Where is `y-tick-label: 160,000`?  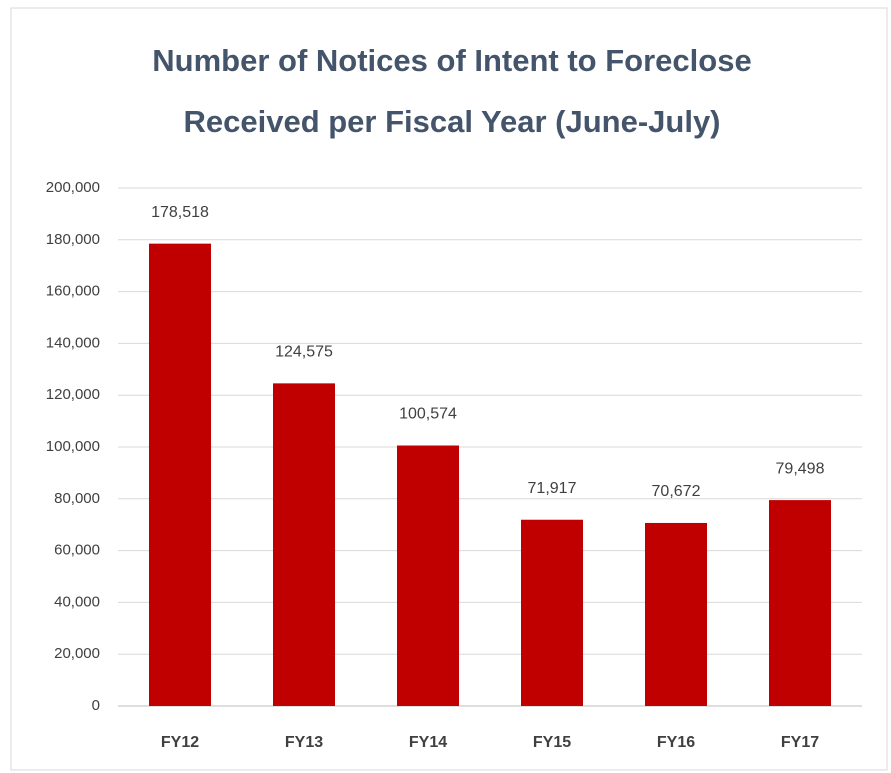
y-tick-label: 160,000 is located at coordinates (73, 291).